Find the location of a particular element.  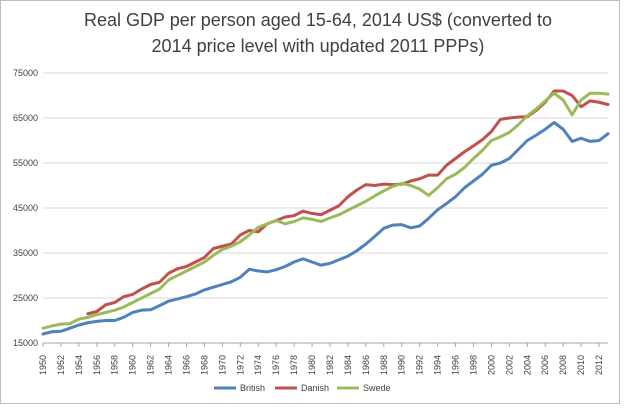

x-tick-label: 1962 is located at coordinates (151, 365).